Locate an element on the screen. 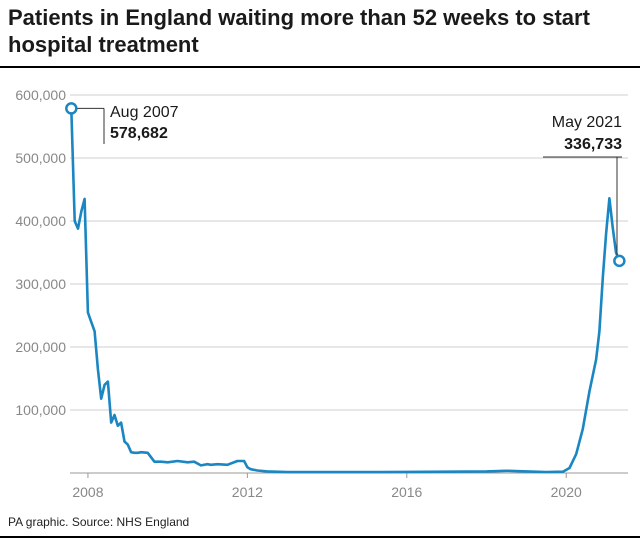  y-tick-label: 500,000 is located at coordinates (40, 158).